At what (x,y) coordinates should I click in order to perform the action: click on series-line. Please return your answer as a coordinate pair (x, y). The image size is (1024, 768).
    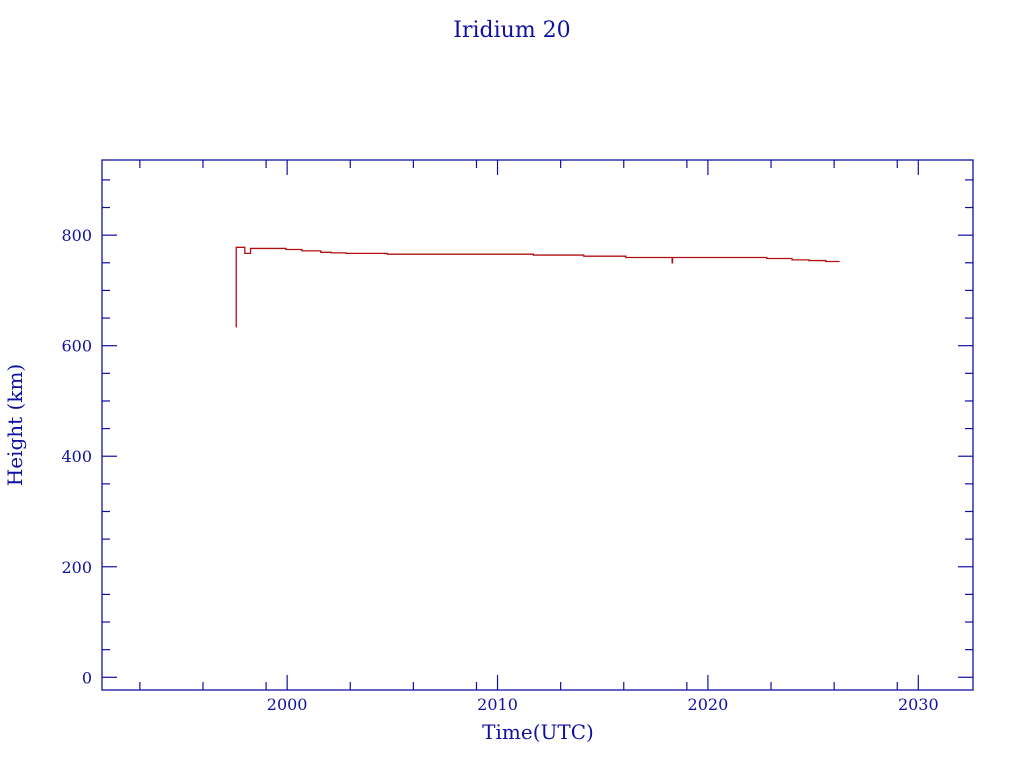
    Looking at the image, I should click on (537, 287).